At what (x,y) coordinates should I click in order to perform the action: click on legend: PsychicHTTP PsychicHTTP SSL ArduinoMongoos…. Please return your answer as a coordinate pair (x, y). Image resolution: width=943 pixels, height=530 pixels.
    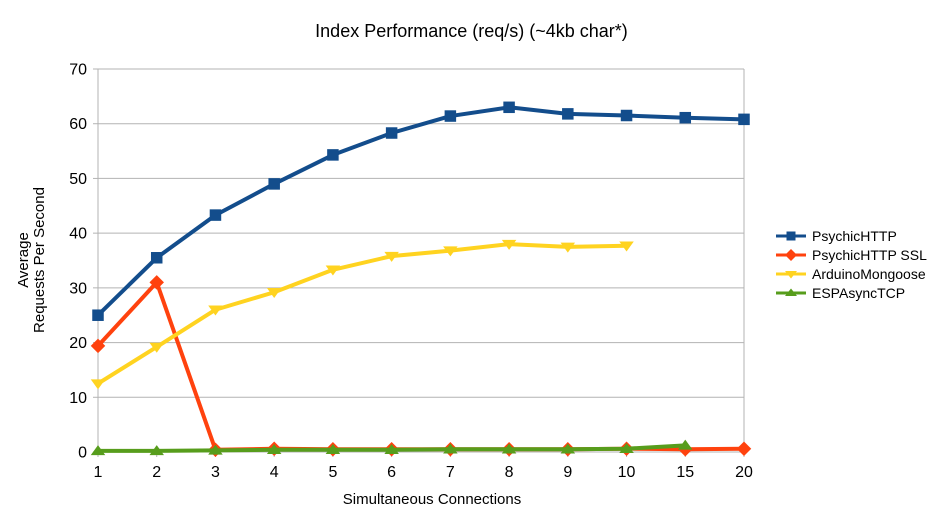
    Looking at the image, I should click on (851, 264).